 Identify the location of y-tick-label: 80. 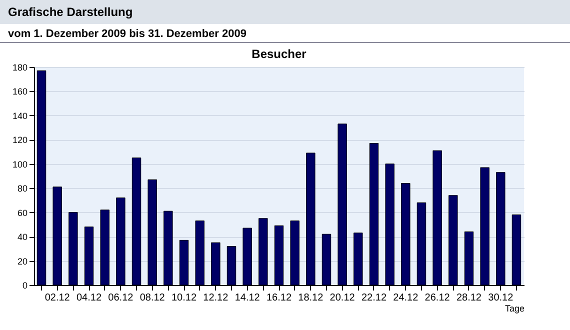
(22, 189).